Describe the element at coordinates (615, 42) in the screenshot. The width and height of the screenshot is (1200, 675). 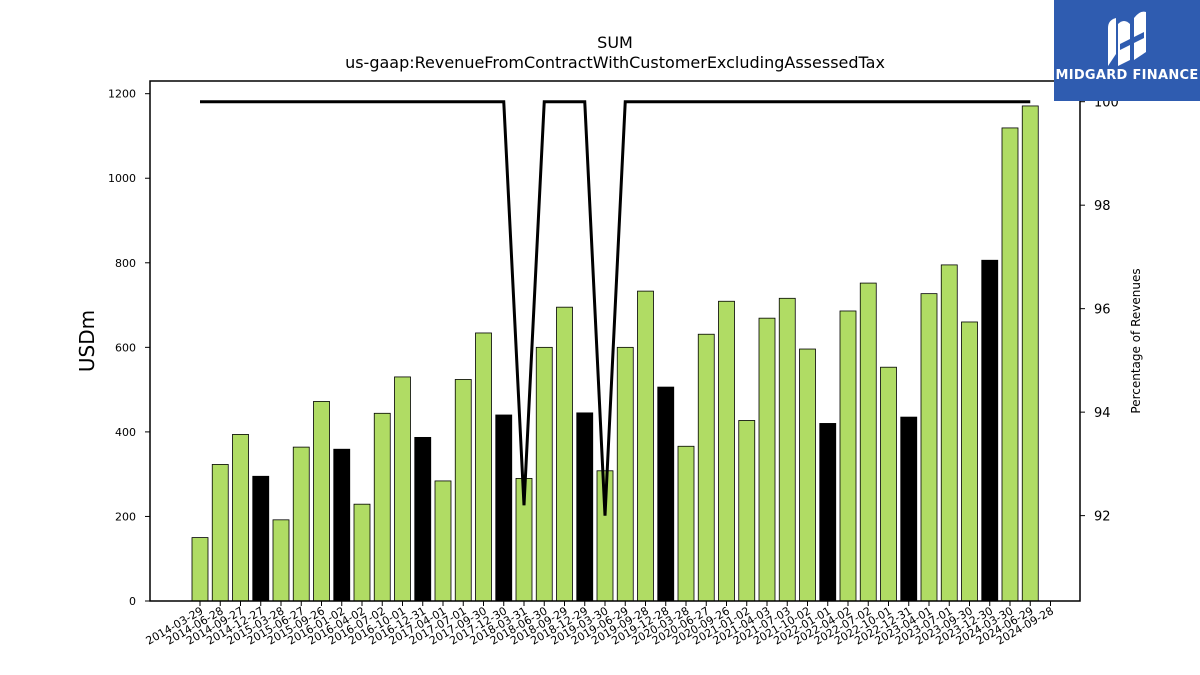
I see `chart-title-line-1: SUM` at that location.